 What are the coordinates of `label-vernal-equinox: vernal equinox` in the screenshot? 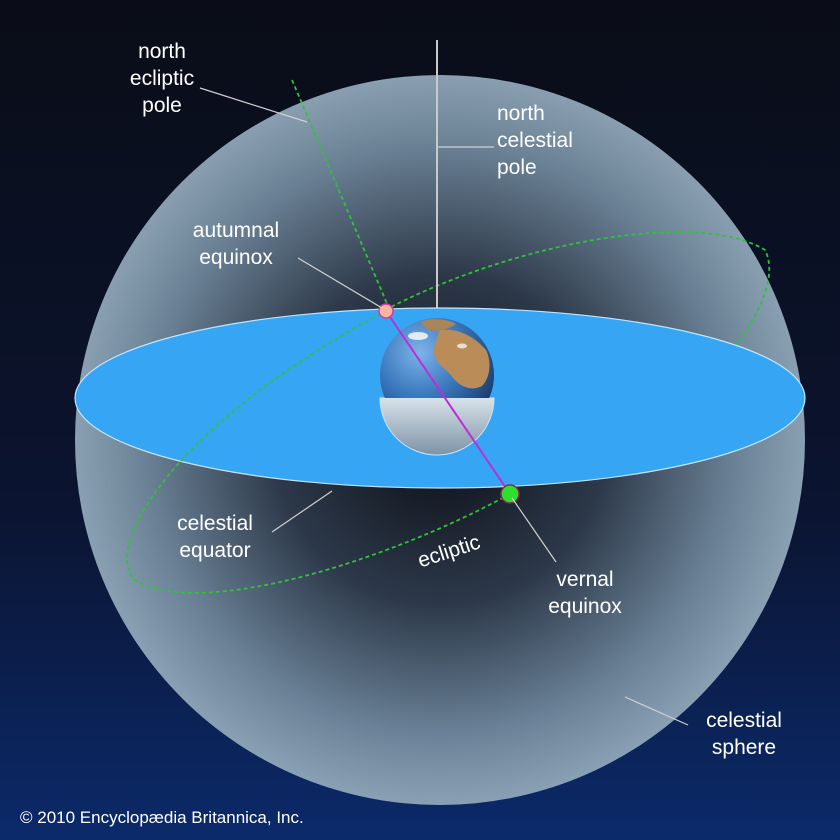 It's located at (585, 593).